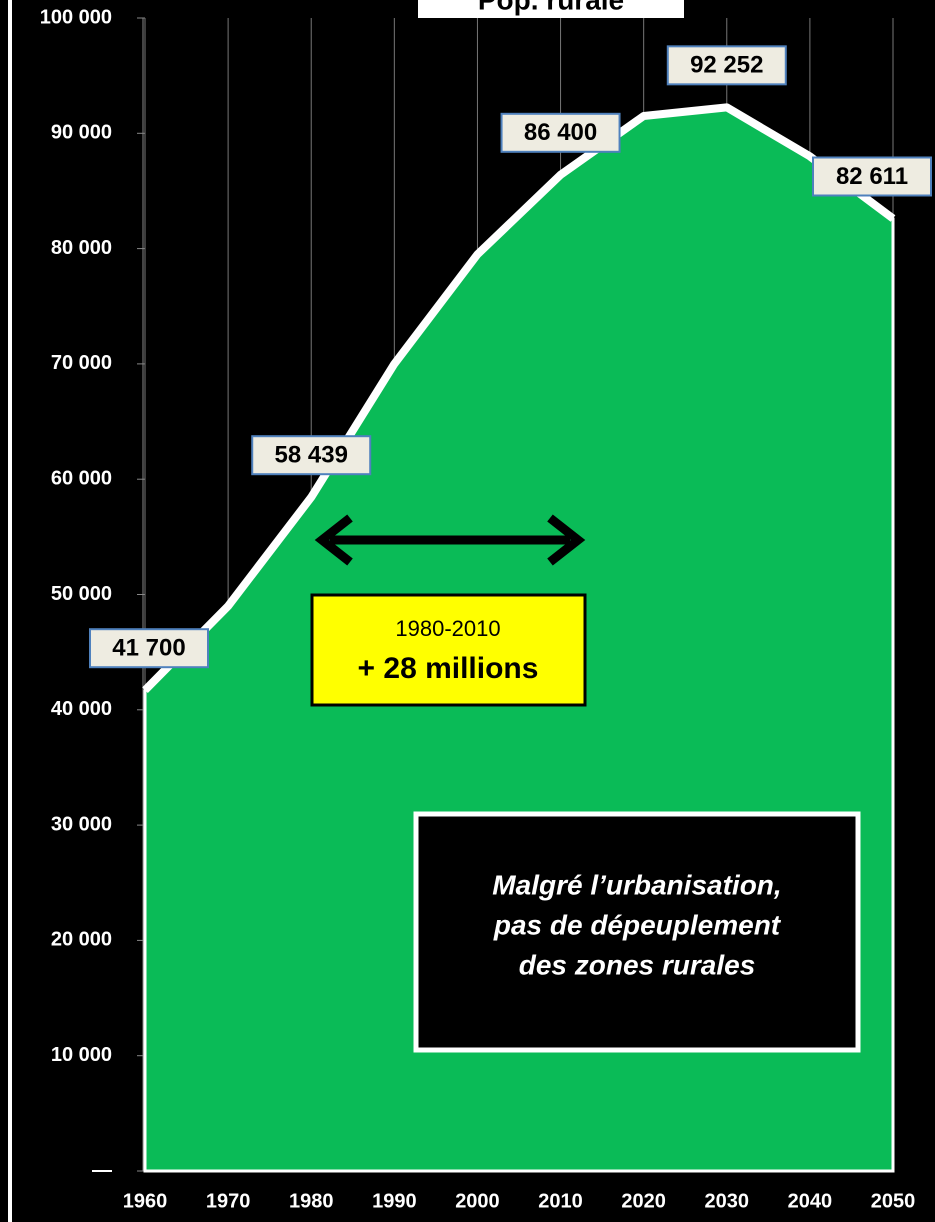 The height and width of the screenshot is (1222, 935). What do you see at coordinates (81, 363) in the screenshot?
I see `y-tick-label: 70 000` at bounding box center [81, 363].